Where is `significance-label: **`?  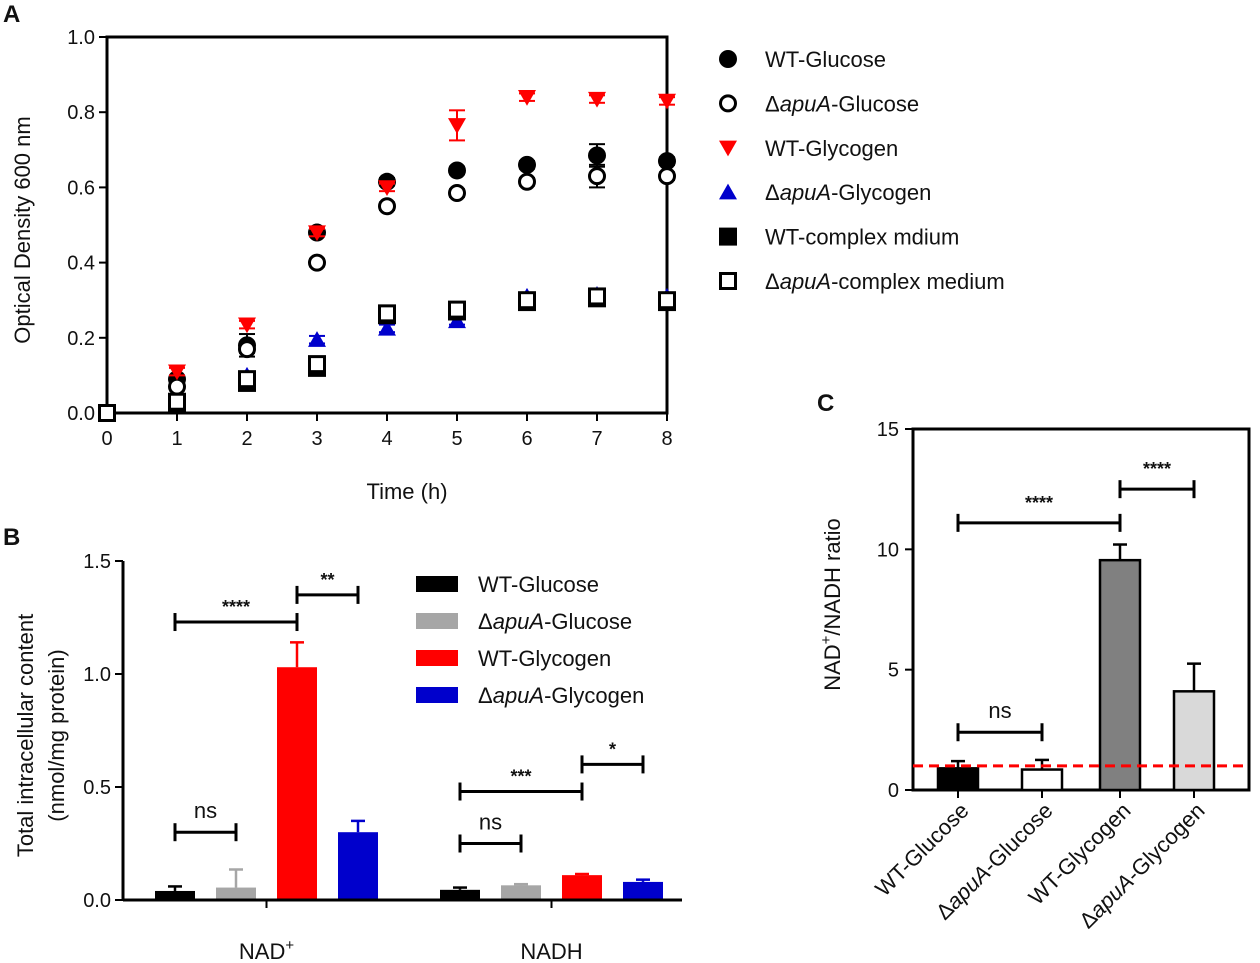 significance-label: ** is located at coordinates (327, 580).